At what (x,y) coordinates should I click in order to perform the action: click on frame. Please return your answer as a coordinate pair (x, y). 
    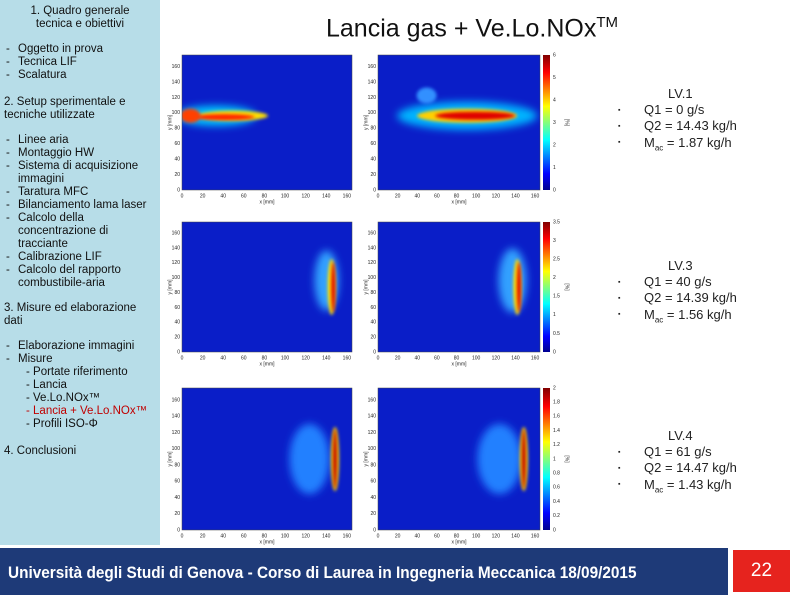
    Looking at the image, I should click on (459, 287).